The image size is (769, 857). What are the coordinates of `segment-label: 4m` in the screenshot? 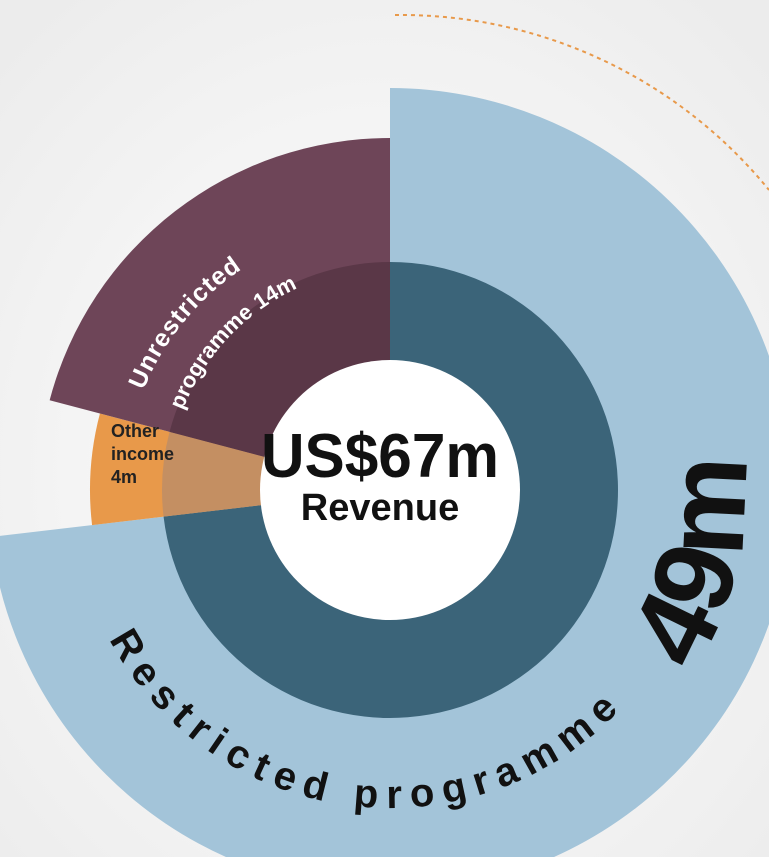 It's located at (124, 477).